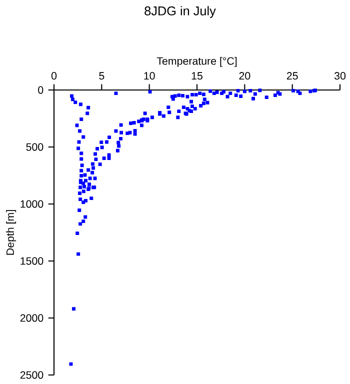 This screenshot has height=384, width=350. I want to click on y-axis-title: Depth [m], so click(11, 232).